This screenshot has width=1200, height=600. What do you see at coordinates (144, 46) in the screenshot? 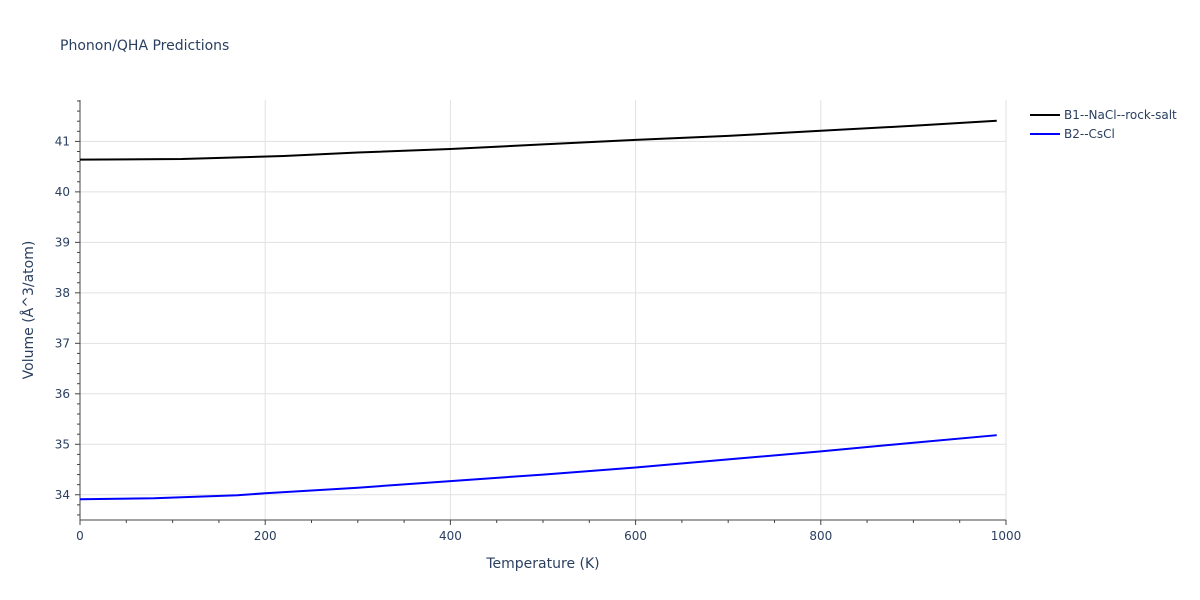
I see `chart-title: Phonon/QHA Predictions` at bounding box center [144, 46].